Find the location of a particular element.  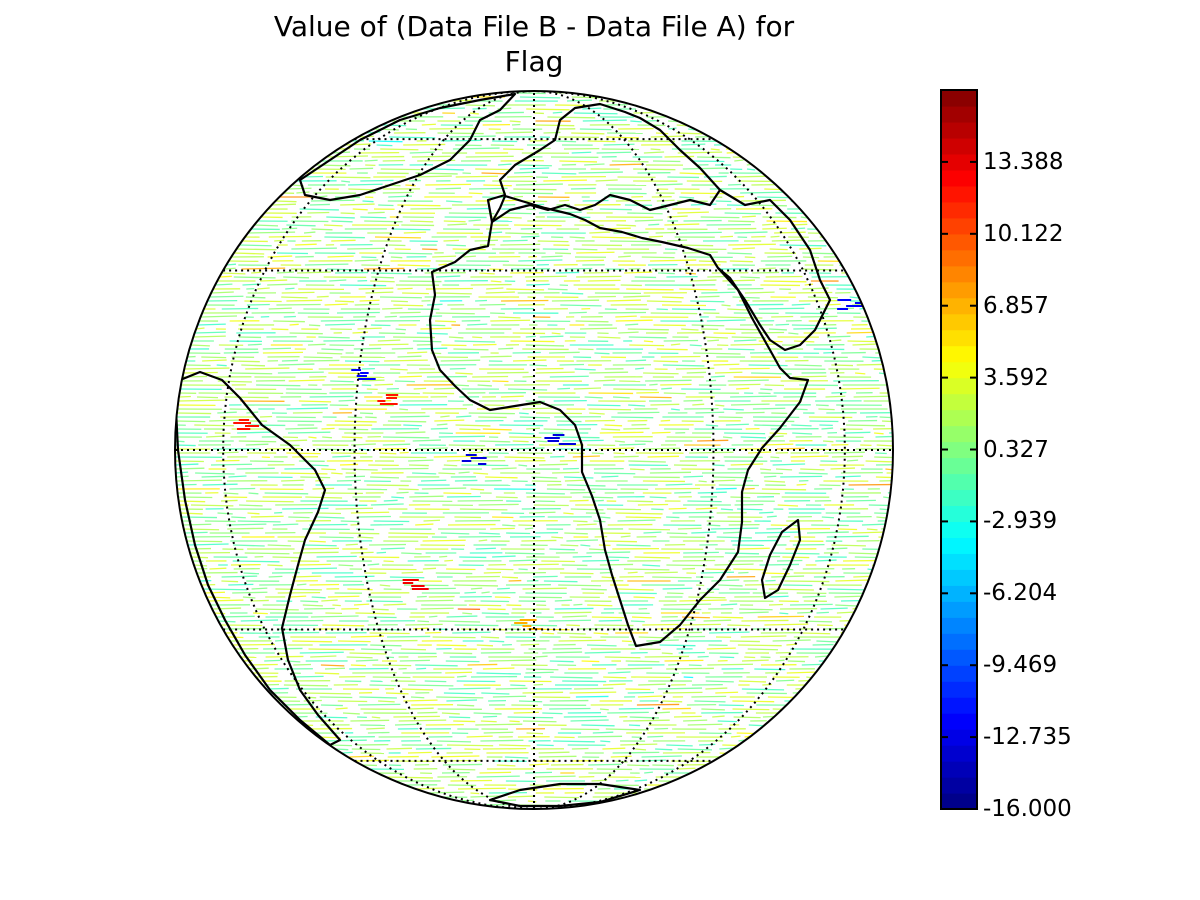

colorbar-tick-label: 13.388 is located at coordinates (1023, 161).